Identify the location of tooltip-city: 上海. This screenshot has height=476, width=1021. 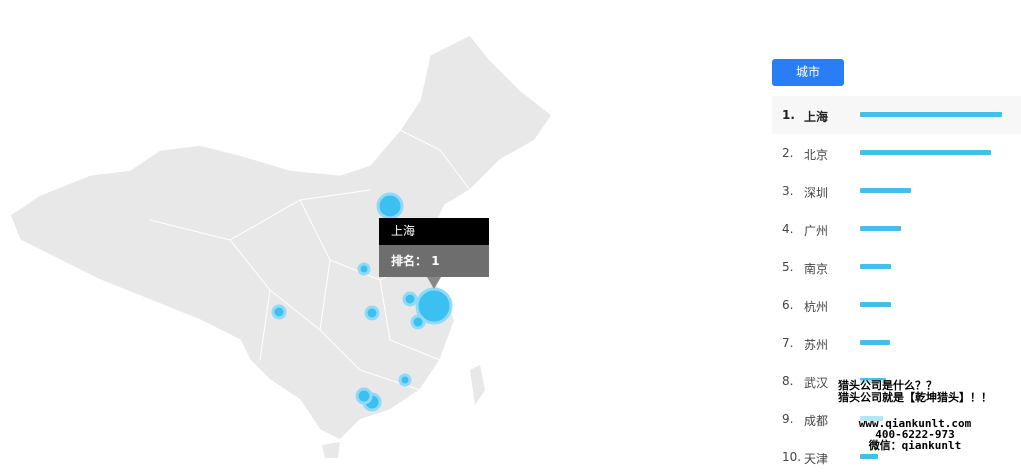
(434, 231).